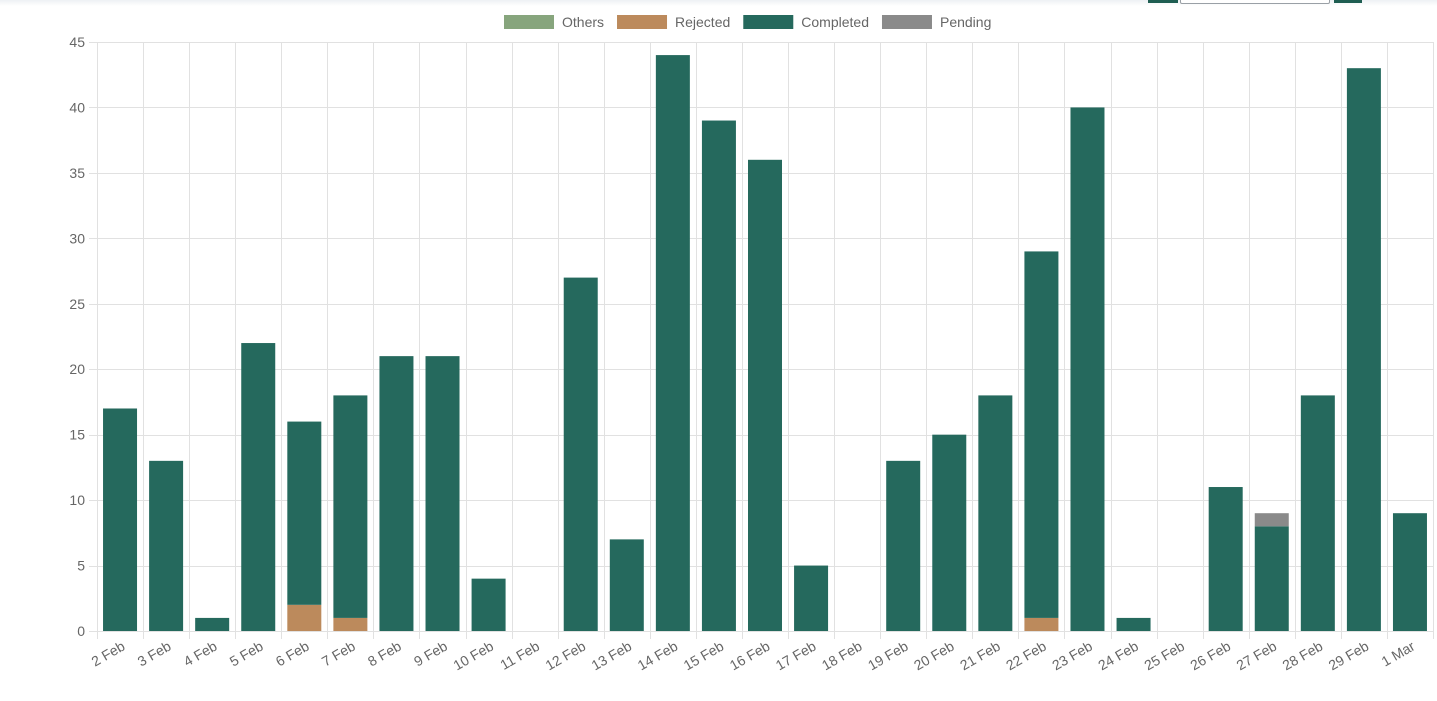 This screenshot has height=701, width=1437. Describe the element at coordinates (1210, 656) in the screenshot. I see `x-tick-label: 26 Feb` at that location.